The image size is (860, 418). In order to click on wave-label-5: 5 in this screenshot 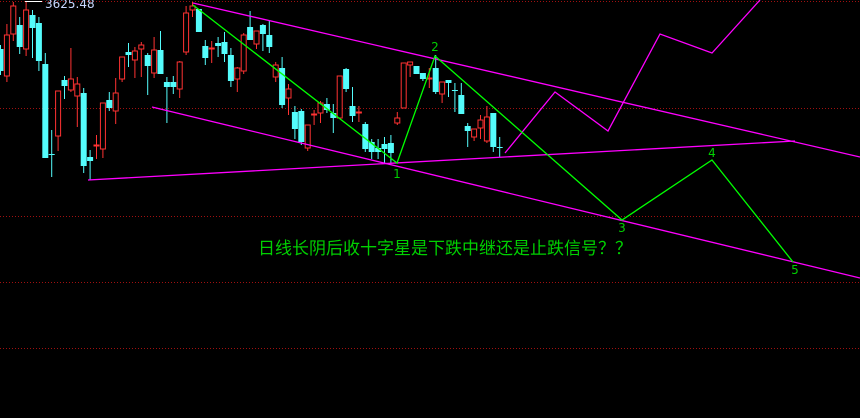, I will do `click(795, 270)`.